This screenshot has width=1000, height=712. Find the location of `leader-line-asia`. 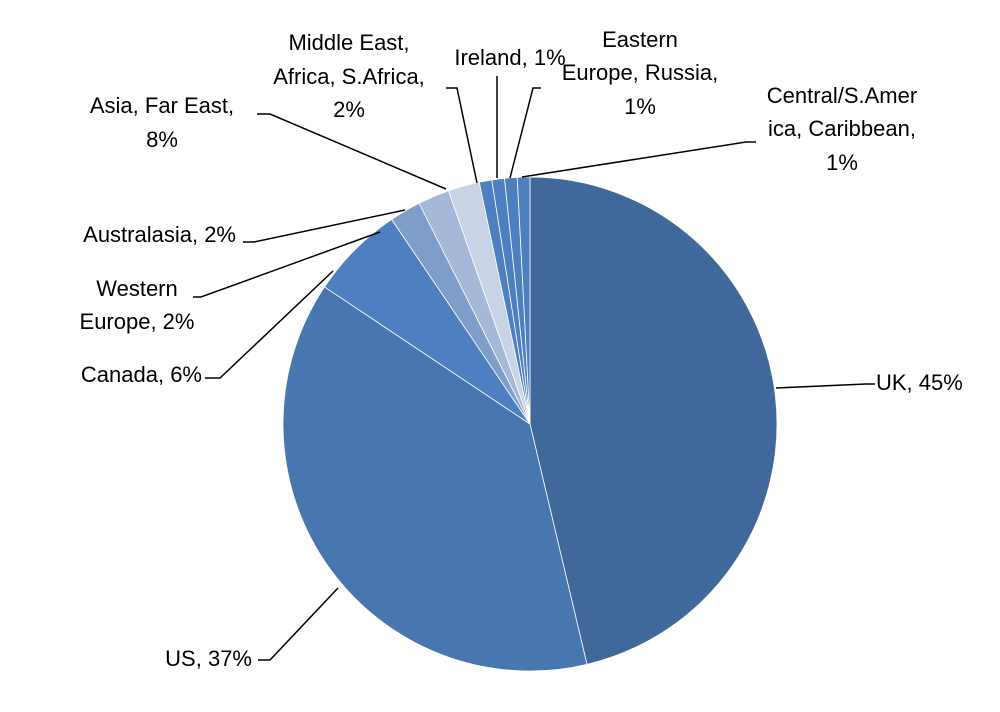

leader-line-asia is located at coordinates (352, 151).